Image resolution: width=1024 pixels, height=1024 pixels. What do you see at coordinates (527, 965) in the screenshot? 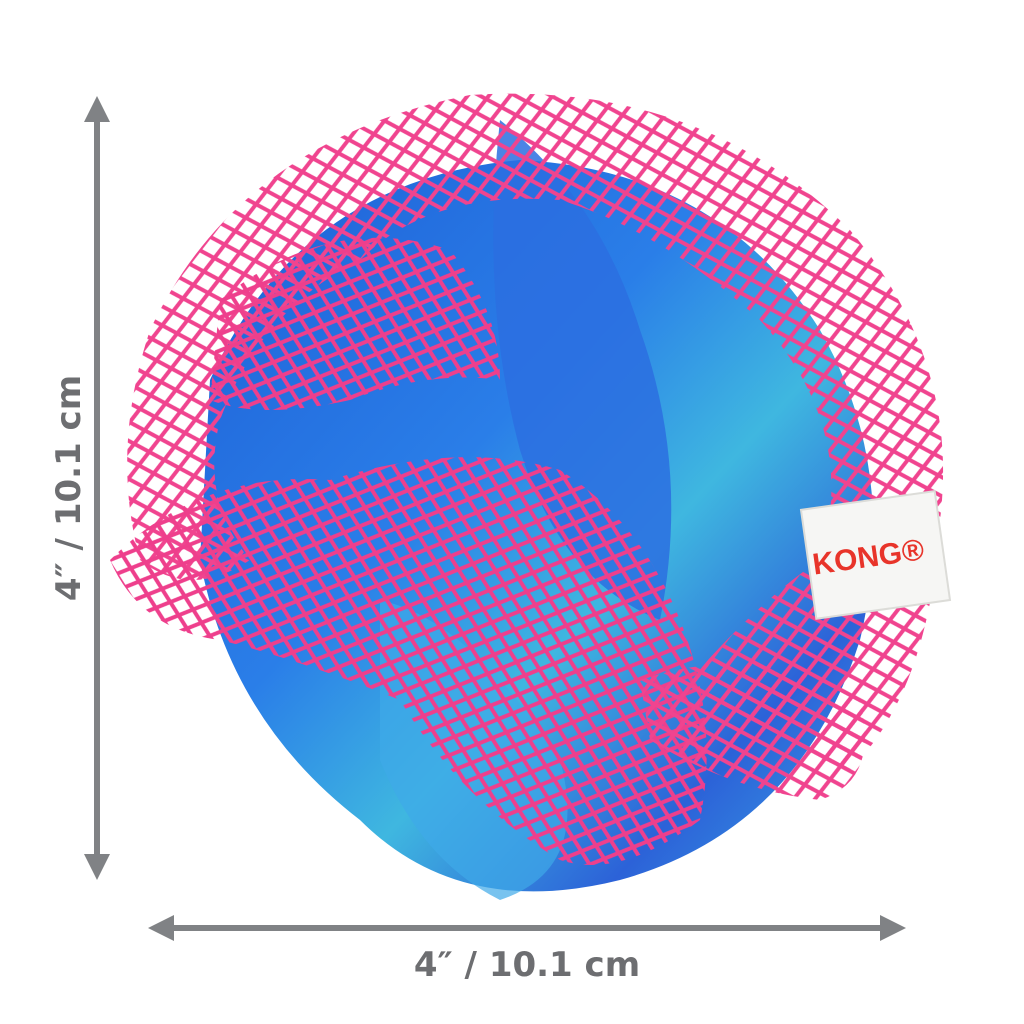
I see `width-label: 4″ / 10.1 cm` at bounding box center [527, 965].